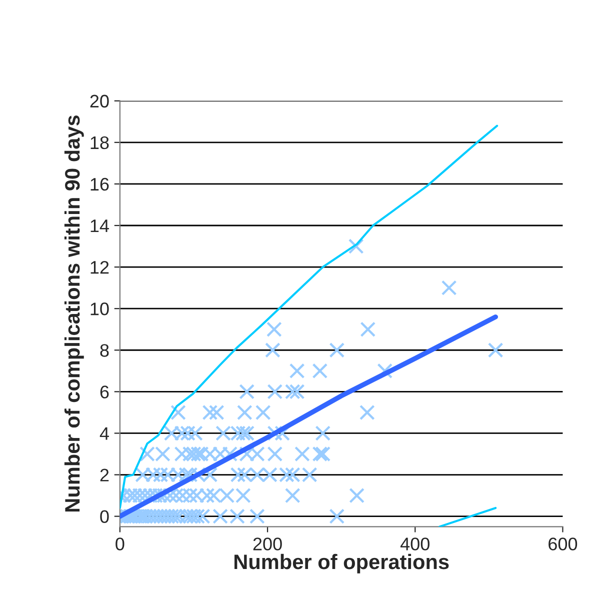 This screenshot has height=604, width=615. Describe the element at coordinates (267, 544) in the screenshot. I see `x-tick-label: 200` at that location.